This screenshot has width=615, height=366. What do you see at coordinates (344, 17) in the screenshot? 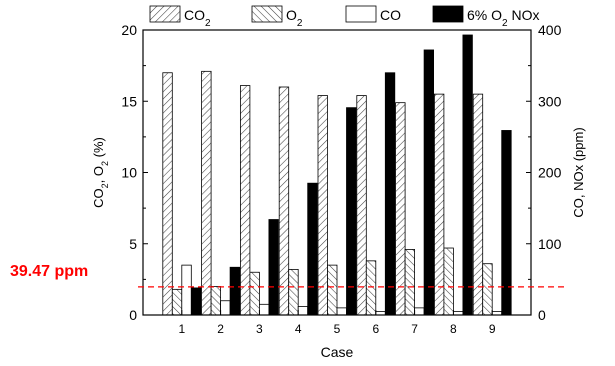
I see `legend: CO2 O2 CO 6% O2 NOx` at bounding box center [344, 17].